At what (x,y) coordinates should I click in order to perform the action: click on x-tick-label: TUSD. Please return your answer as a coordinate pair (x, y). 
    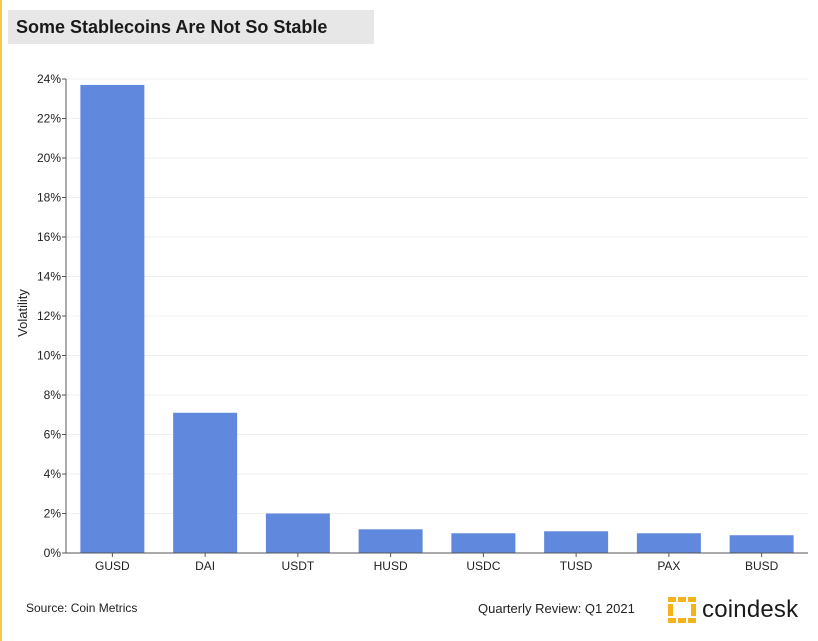
    Looking at the image, I should click on (576, 566).